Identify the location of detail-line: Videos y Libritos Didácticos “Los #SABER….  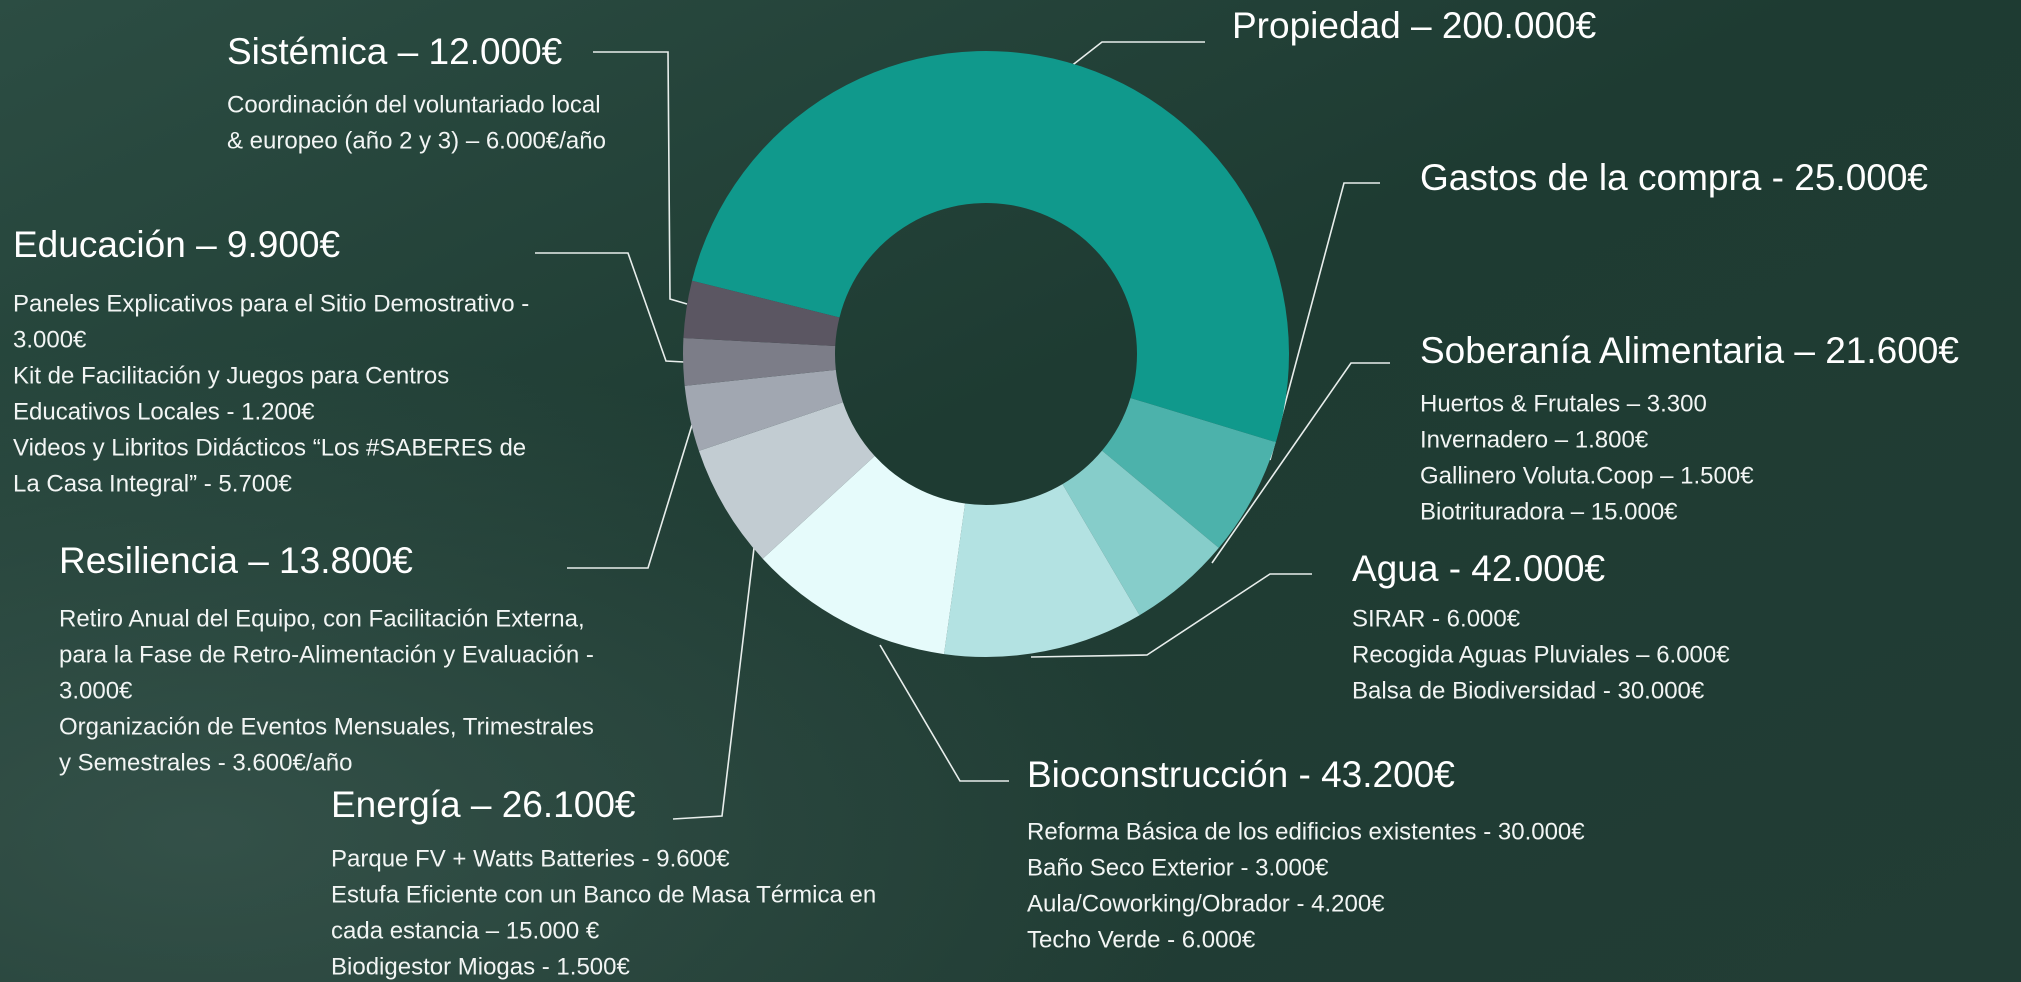
(269, 447).